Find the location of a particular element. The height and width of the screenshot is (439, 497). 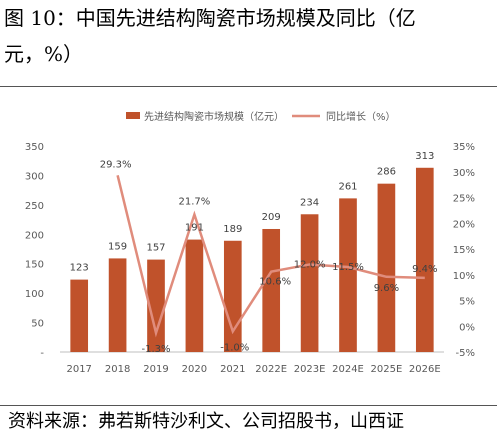

right-tick-label: 35% is located at coordinates (464, 147).